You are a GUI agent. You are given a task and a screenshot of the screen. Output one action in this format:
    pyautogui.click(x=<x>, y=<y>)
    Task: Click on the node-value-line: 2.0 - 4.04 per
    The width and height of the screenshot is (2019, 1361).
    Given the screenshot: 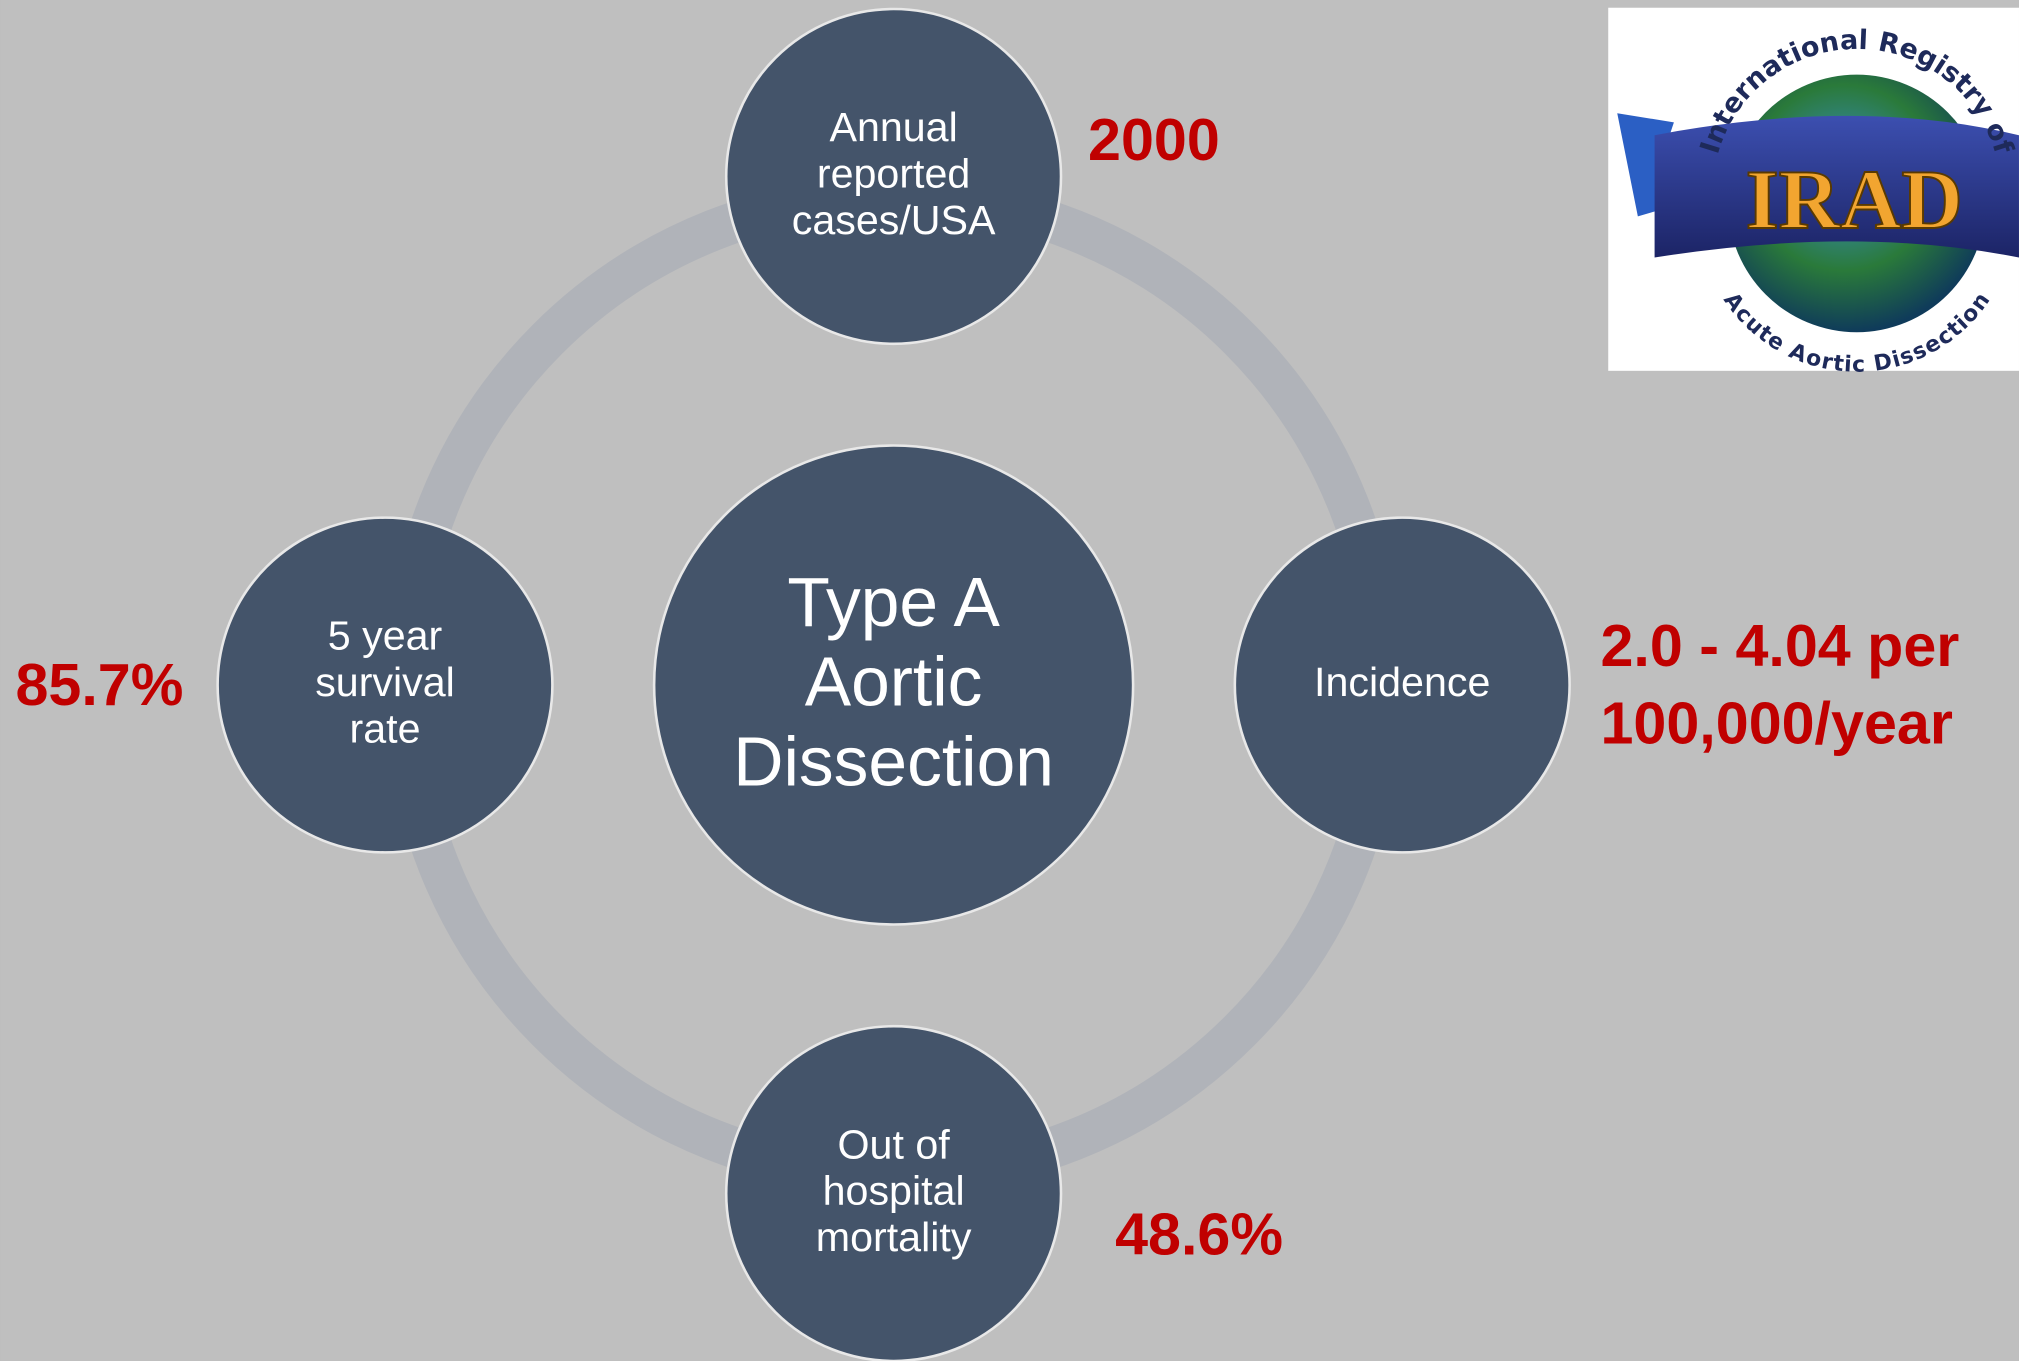 What is the action you would take?
    pyautogui.click(x=1780, y=645)
    